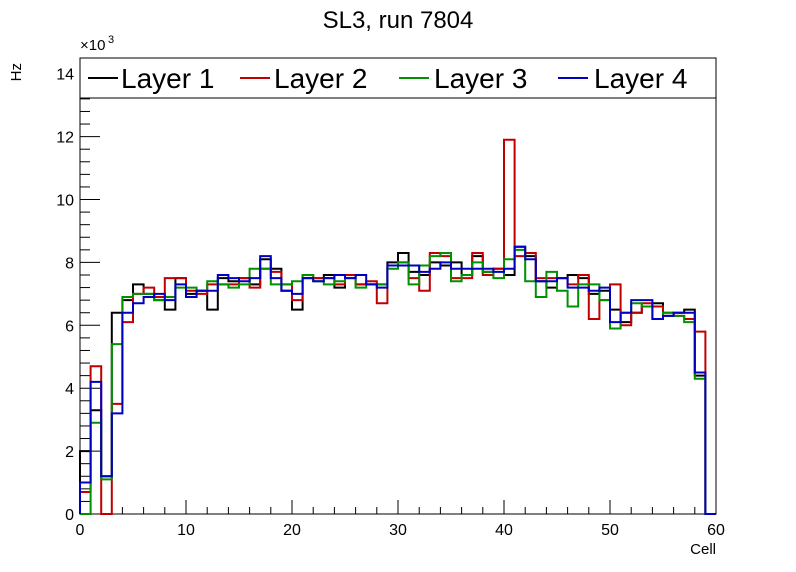  What do you see at coordinates (292, 530) in the screenshot?
I see `x-tick-label: 20` at bounding box center [292, 530].